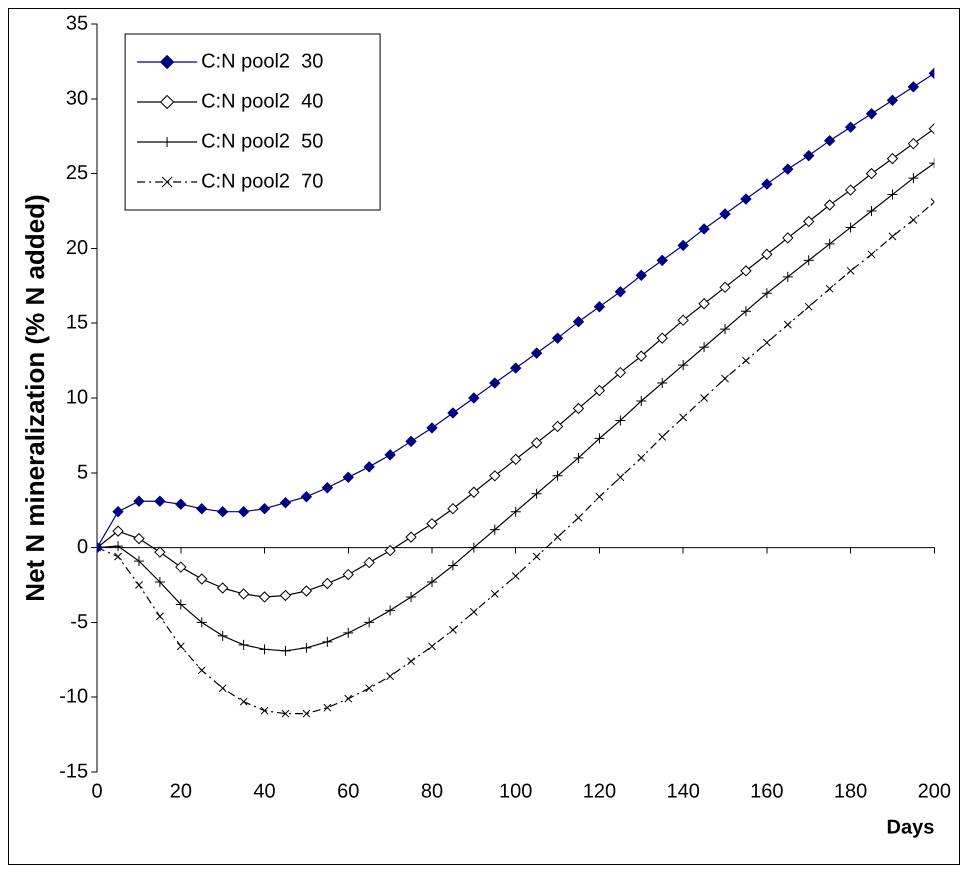 The width and height of the screenshot is (967, 873). I want to click on y-tick-label: 0, so click(82, 547).